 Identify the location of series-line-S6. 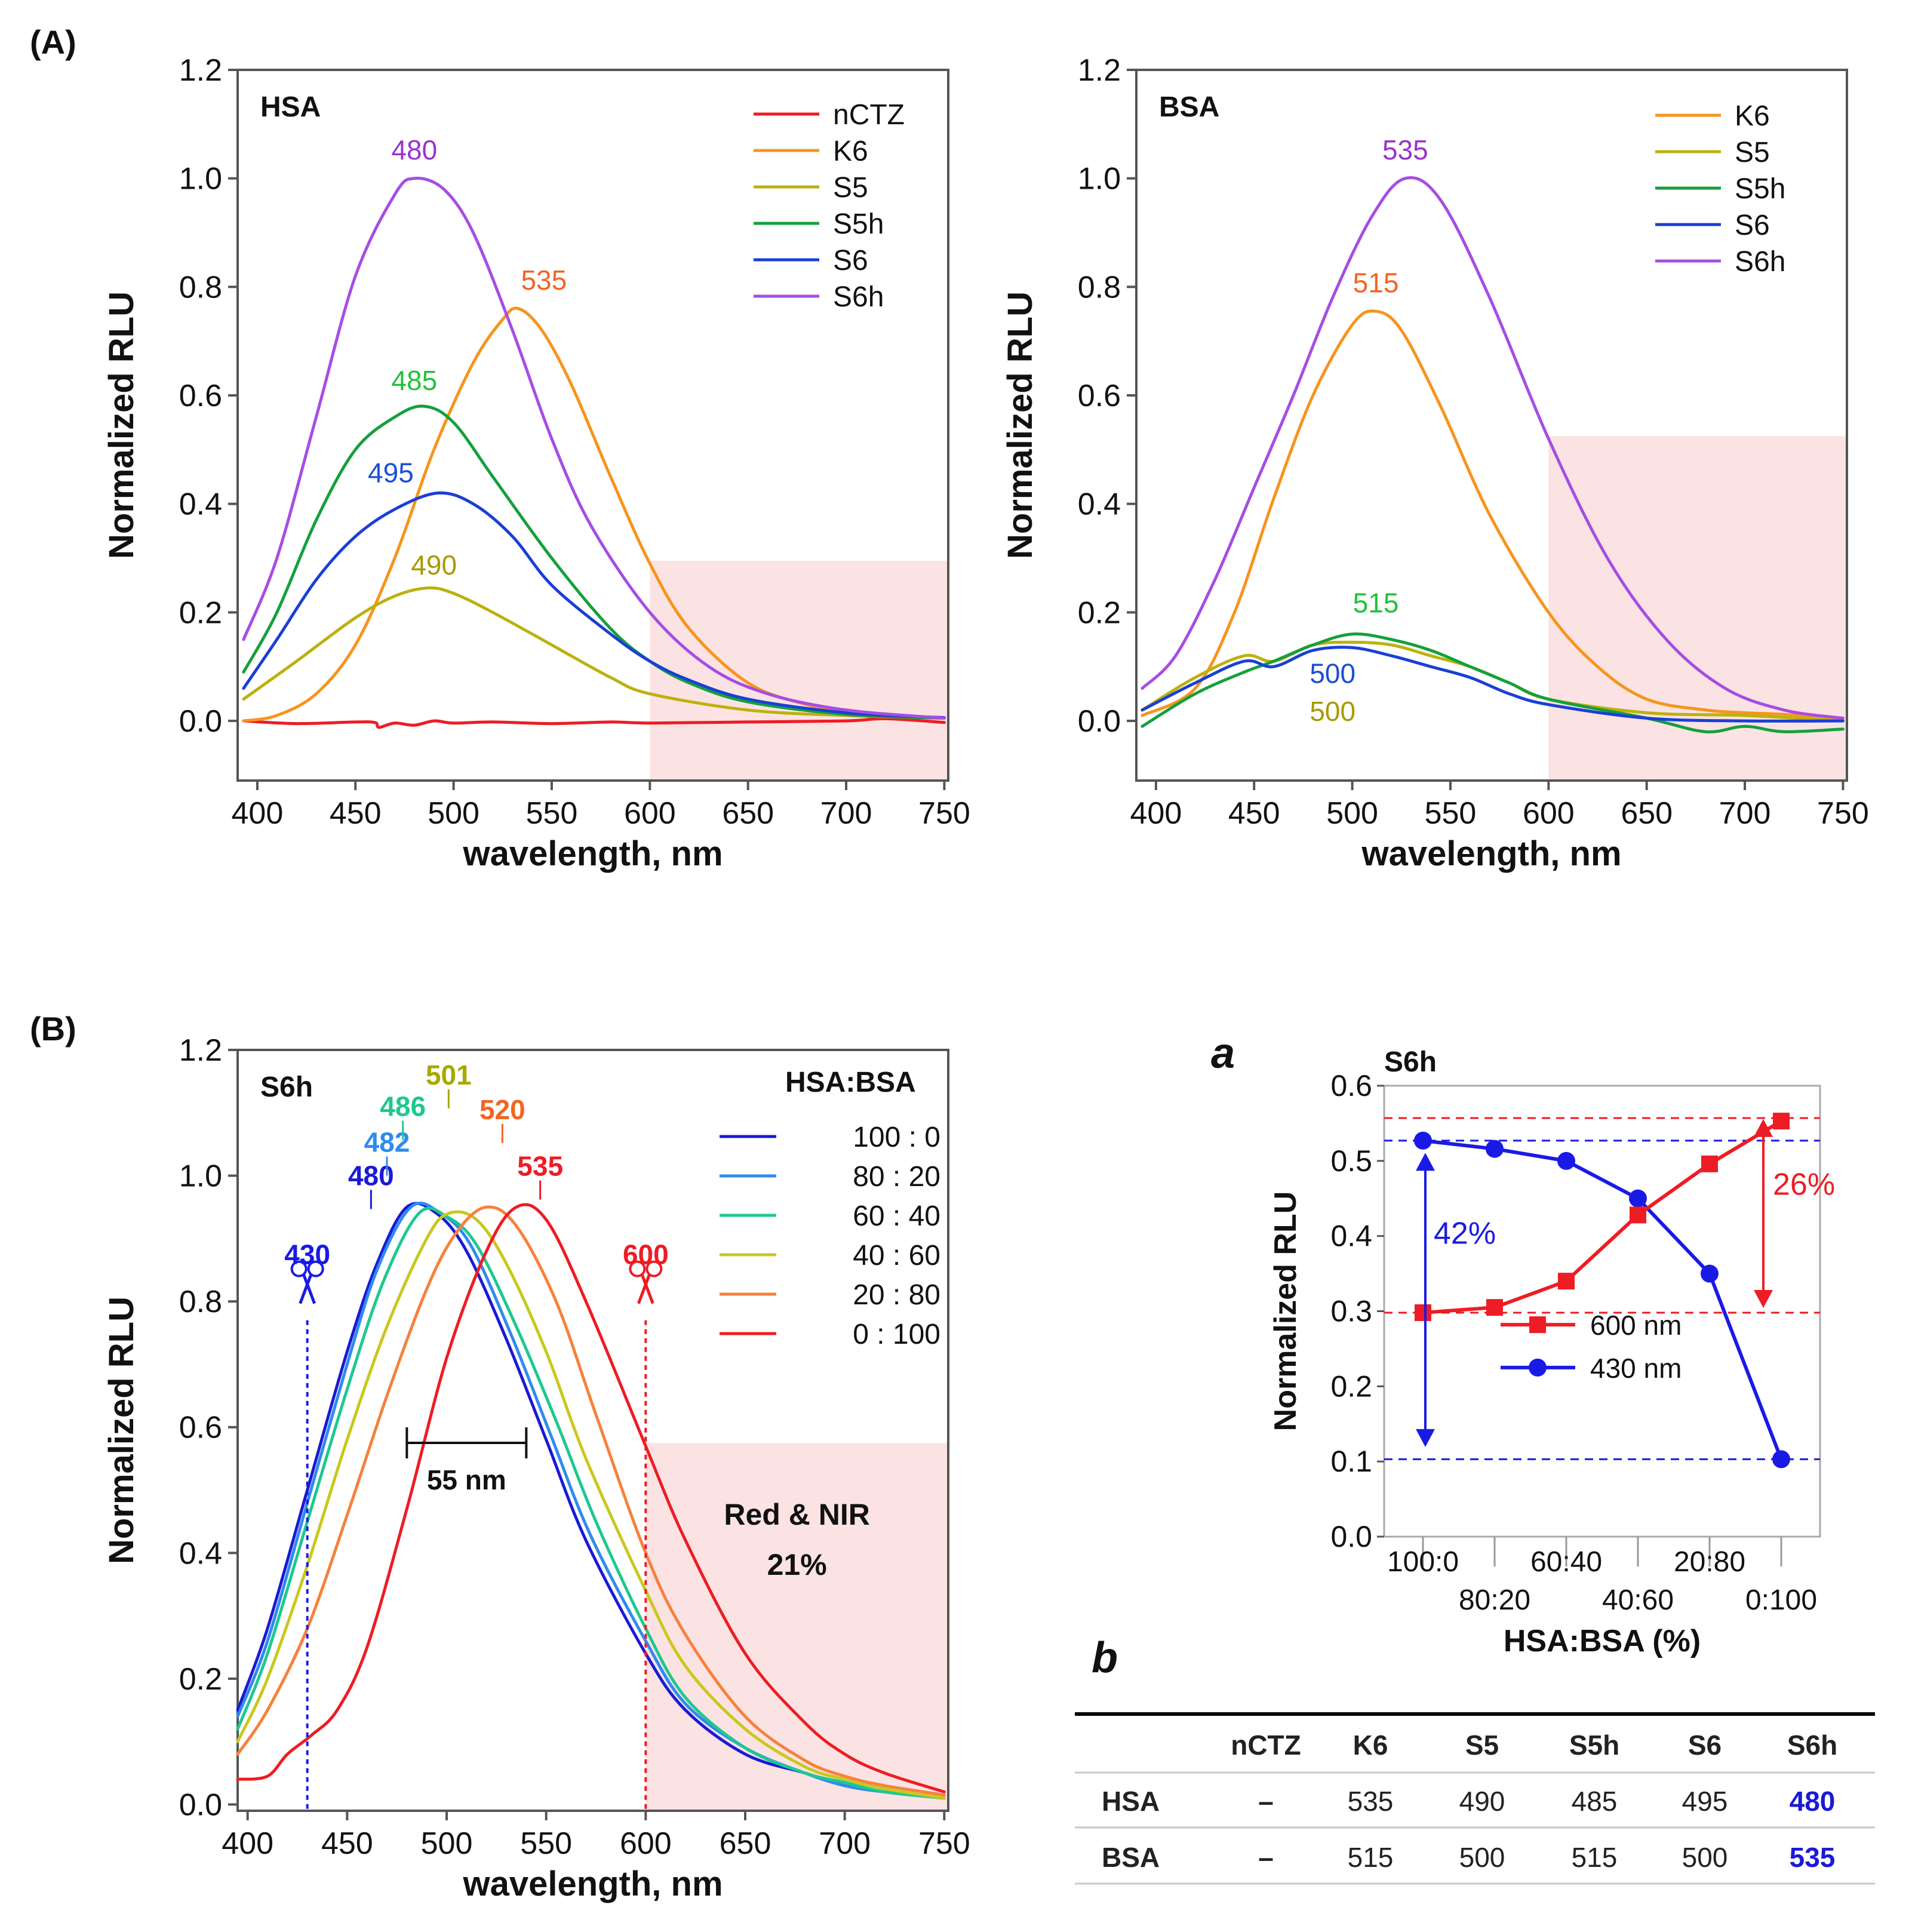
(594, 605).